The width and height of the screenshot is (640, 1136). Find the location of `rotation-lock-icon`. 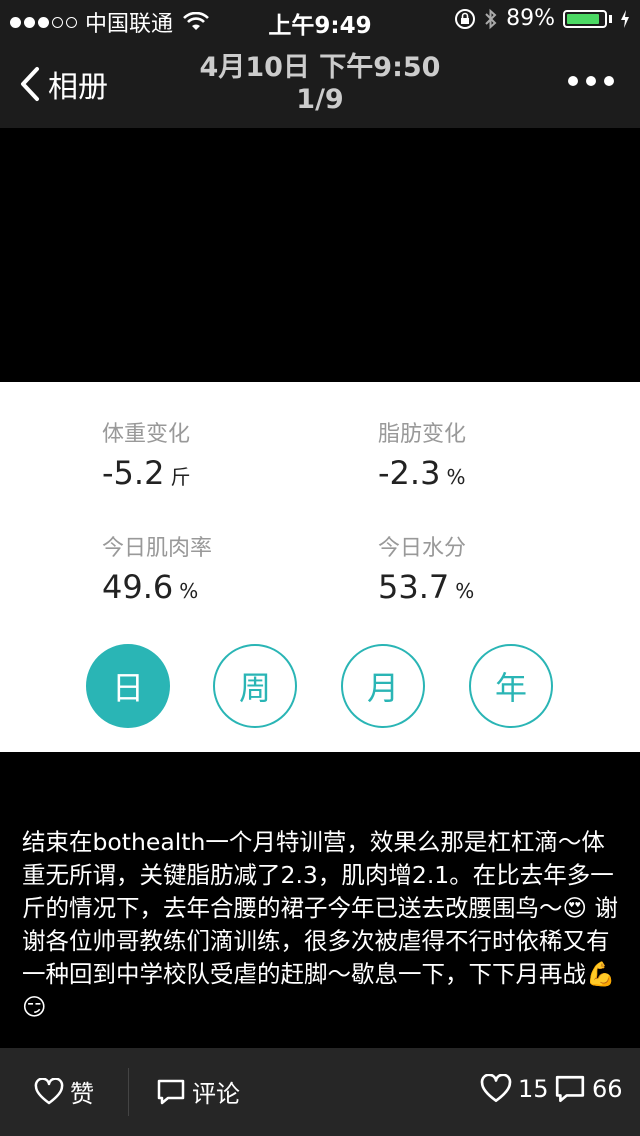

rotation-lock-icon is located at coordinates (465, 18).